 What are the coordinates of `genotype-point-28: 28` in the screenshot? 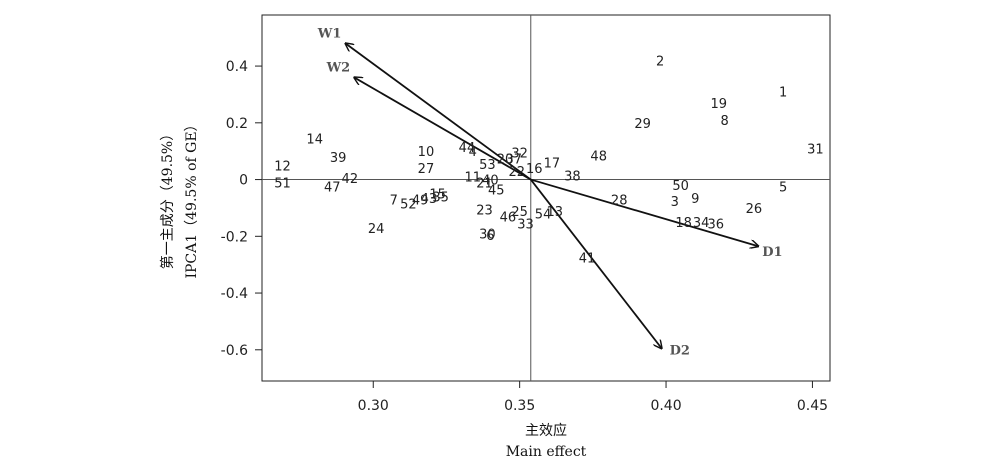 It's located at (619, 200).